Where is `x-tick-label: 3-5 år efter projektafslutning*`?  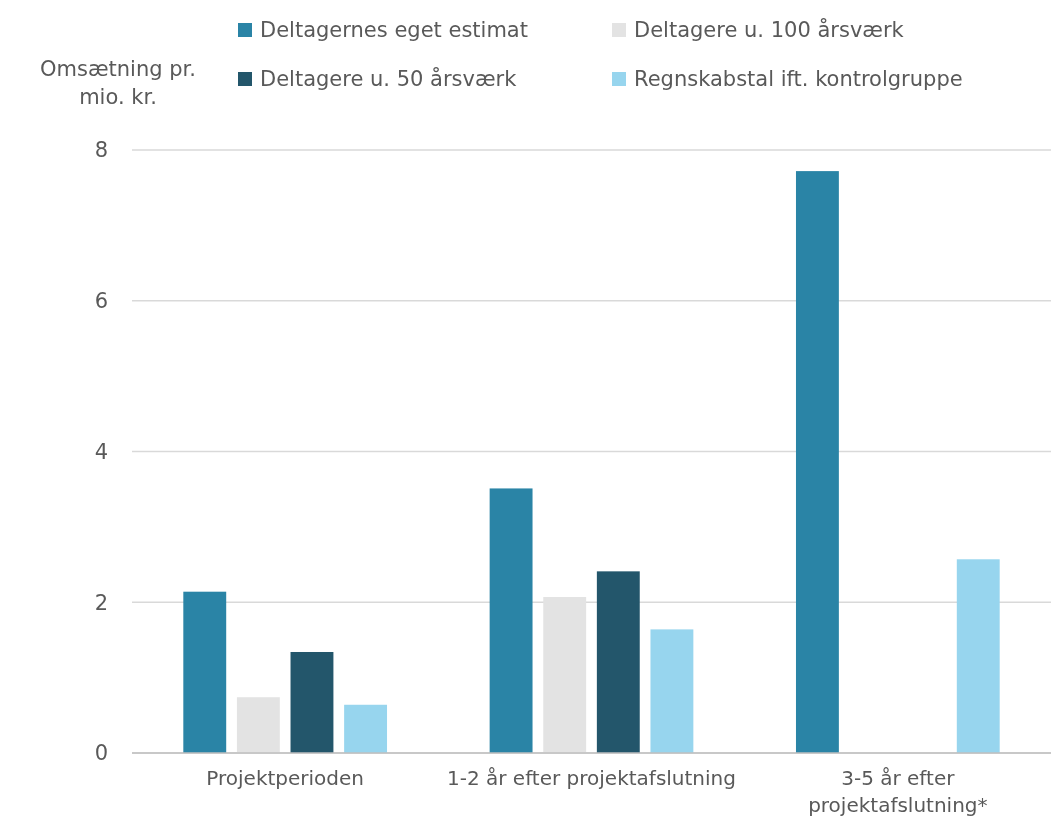 x-tick-label: 3-5 år efter projektafslutning* is located at coordinates (898, 791).